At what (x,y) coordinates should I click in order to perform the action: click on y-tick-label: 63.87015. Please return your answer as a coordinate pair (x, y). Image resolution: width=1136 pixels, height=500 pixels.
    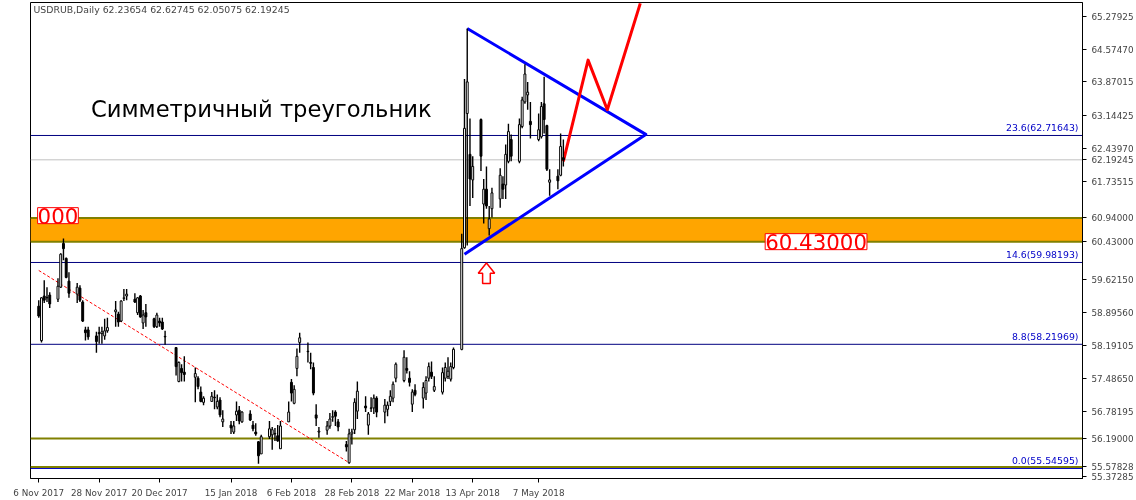
    Looking at the image, I should click on (1112, 82).